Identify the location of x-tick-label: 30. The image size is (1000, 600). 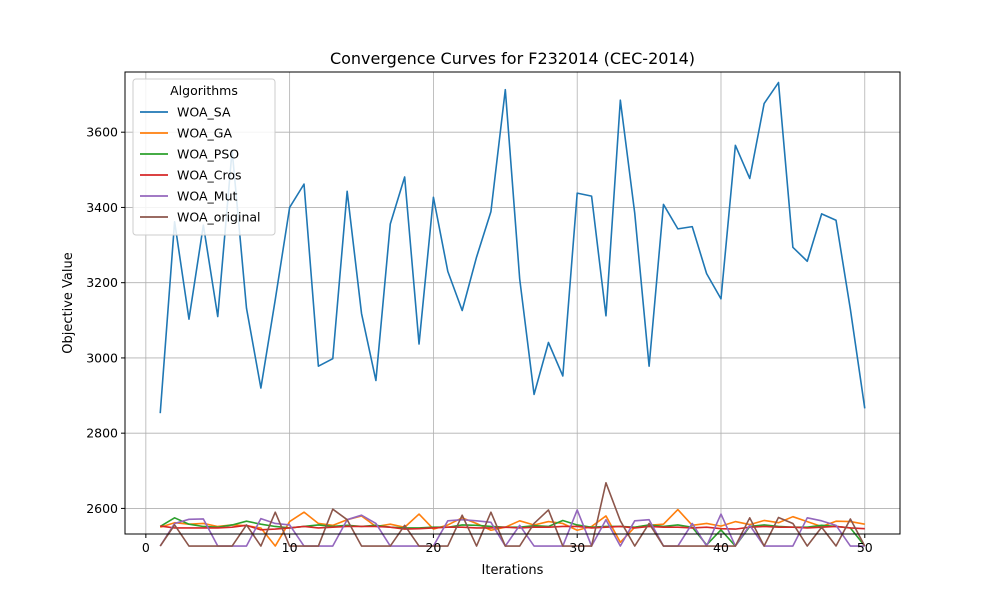
(577, 547).